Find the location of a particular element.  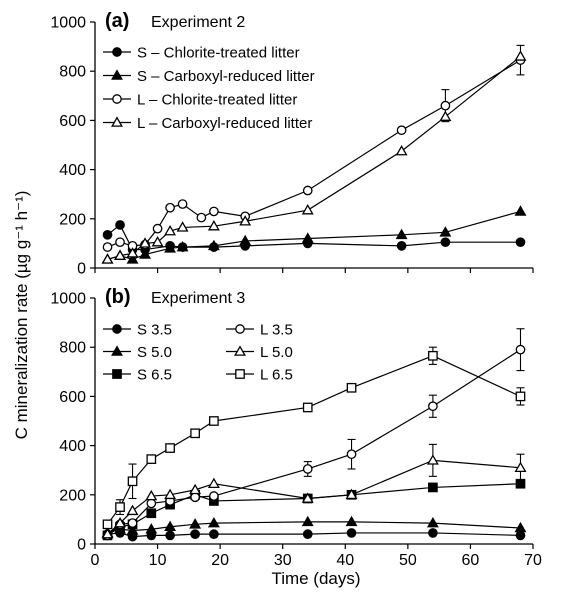

legend-label: S – Chlorite-treated litter is located at coordinates (218, 53).